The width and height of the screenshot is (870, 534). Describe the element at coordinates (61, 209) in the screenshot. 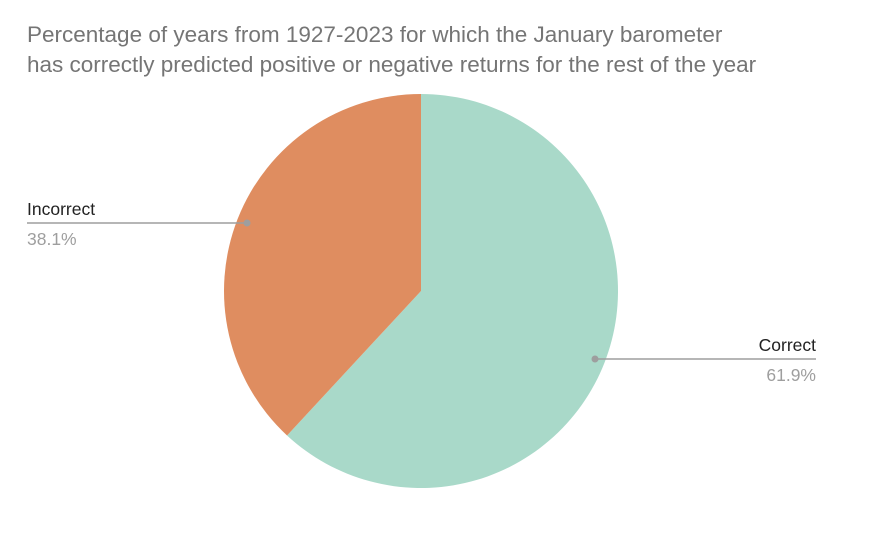

I see `slice-label-incorrect: Incorrect` at that location.